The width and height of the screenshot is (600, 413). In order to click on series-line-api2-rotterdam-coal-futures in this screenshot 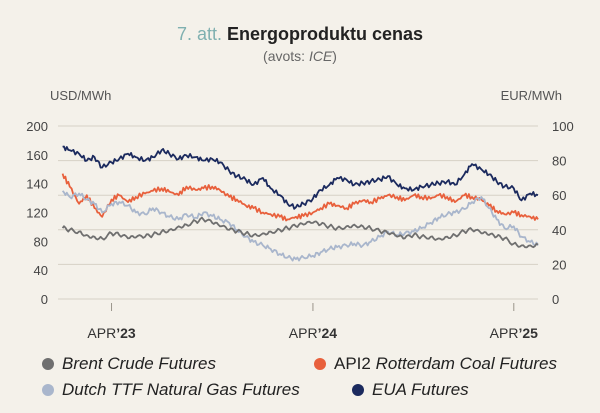, I will do `click(300, 197)`.